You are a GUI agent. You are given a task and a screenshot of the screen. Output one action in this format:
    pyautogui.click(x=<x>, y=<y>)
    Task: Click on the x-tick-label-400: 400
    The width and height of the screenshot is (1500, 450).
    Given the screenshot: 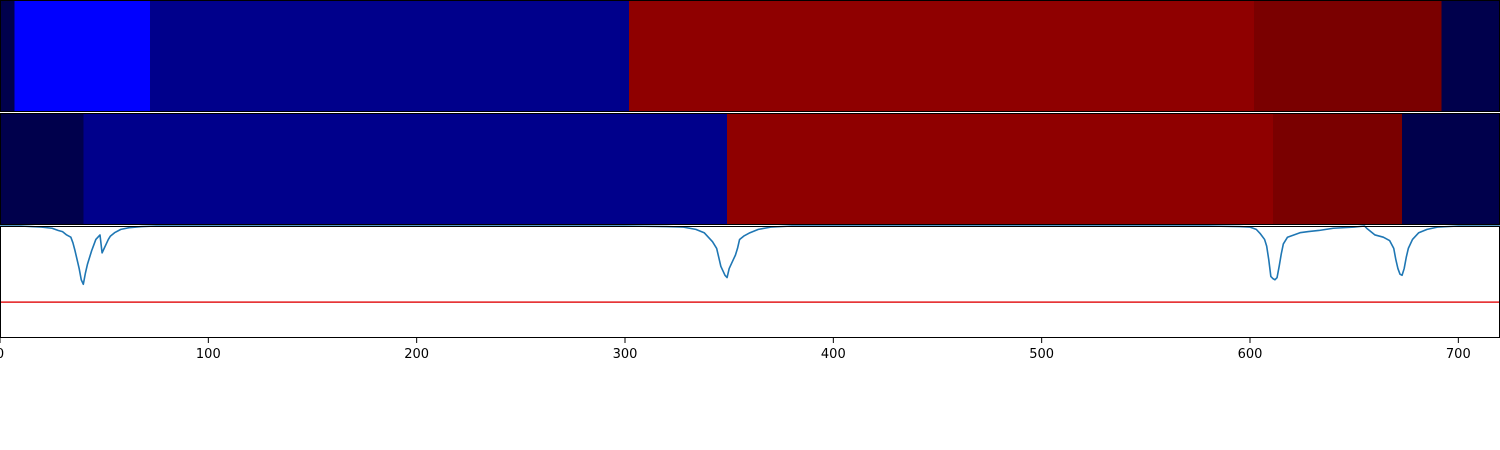 What is the action you would take?
    pyautogui.click(x=833, y=354)
    